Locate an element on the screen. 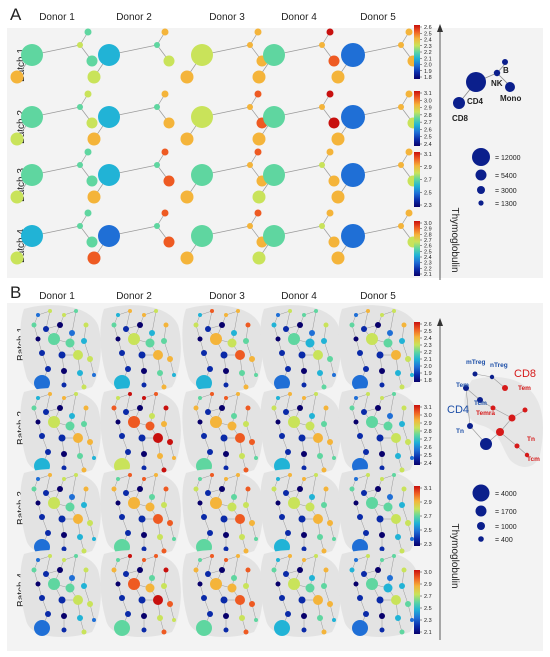  colorbar-a1: 2.62.52.42.32.22.12.01.91.8 is located at coordinates (423, 53).